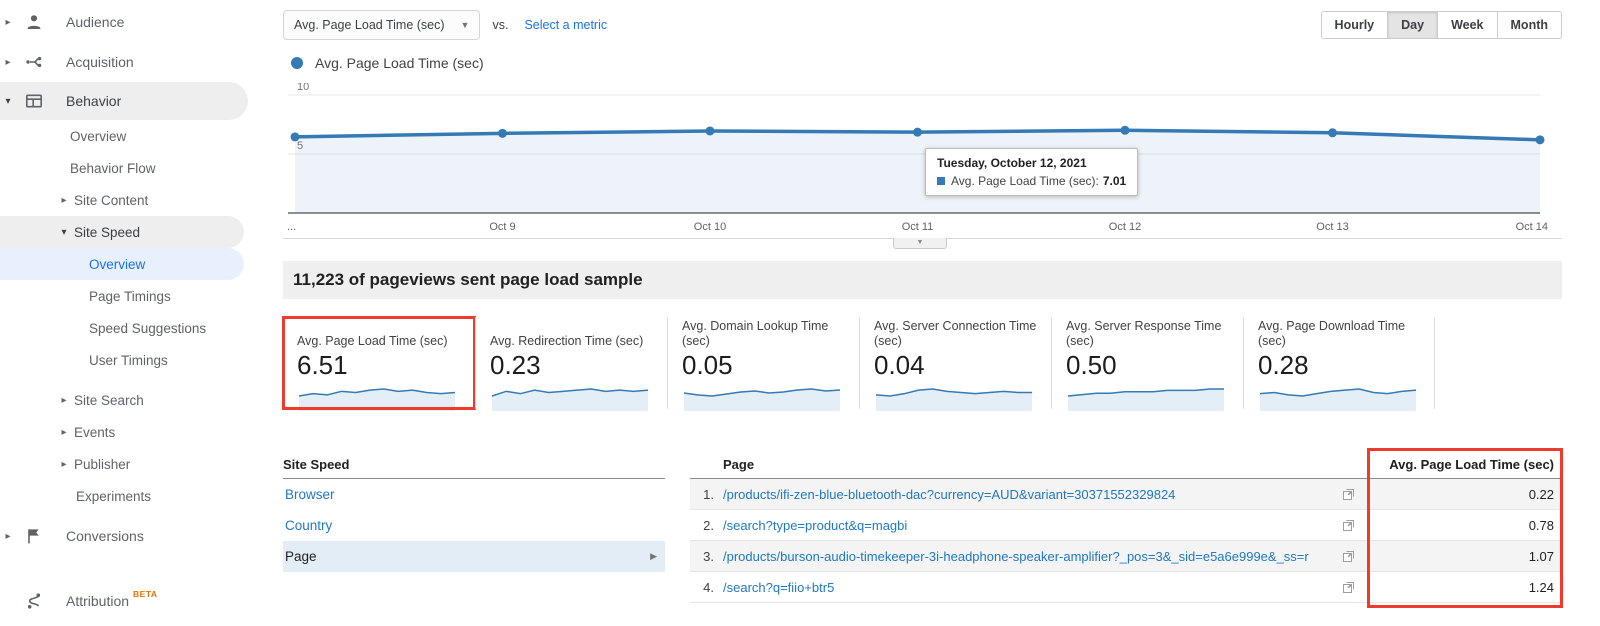 Image resolution: width=1600 pixels, height=626 pixels. I want to click on sidebar-item-site-content: ▸ Site Content, so click(134, 200).